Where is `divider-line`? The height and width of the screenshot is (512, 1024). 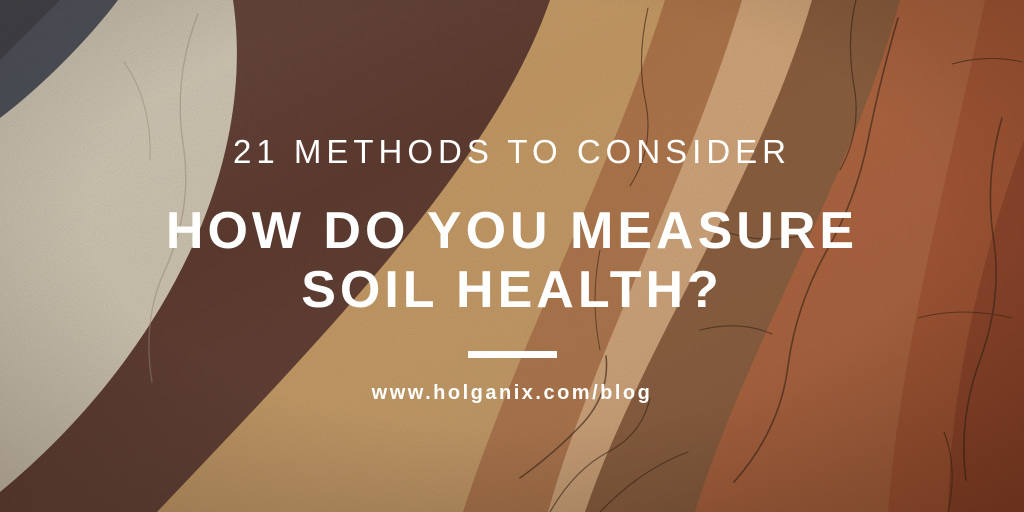
divider-line is located at coordinates (512, 354).